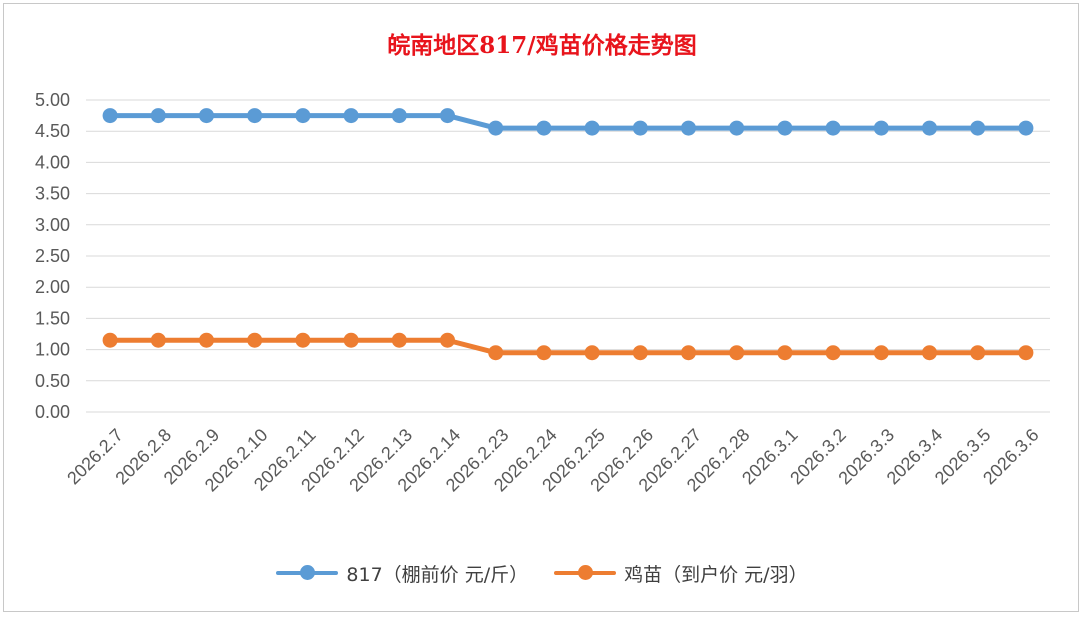 The image size is (1084, 617). What do you see at coordinates (52, 350) in the screenshot?
I see `y-tick-label: 1.00` at bounding box center [52, 350].